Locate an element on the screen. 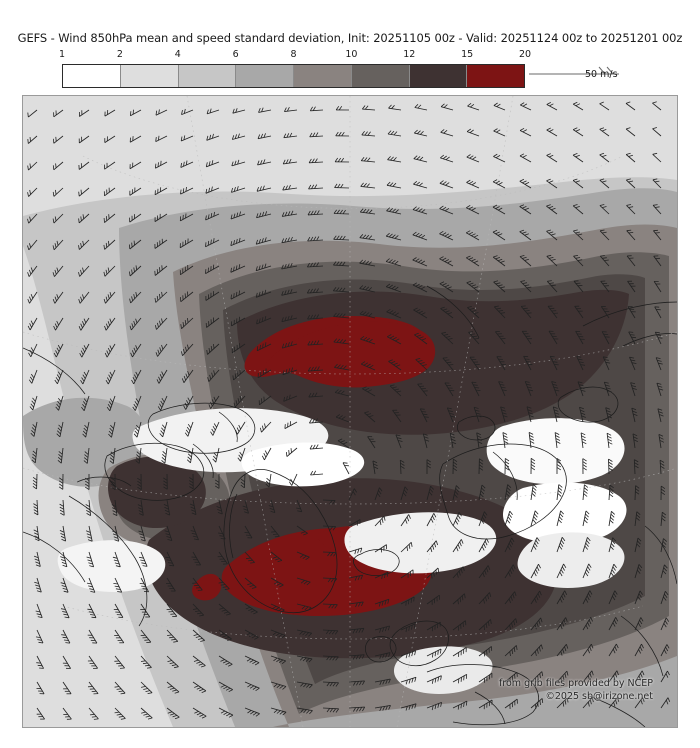  wind-barb-icon is located at coordinates (574, 70).